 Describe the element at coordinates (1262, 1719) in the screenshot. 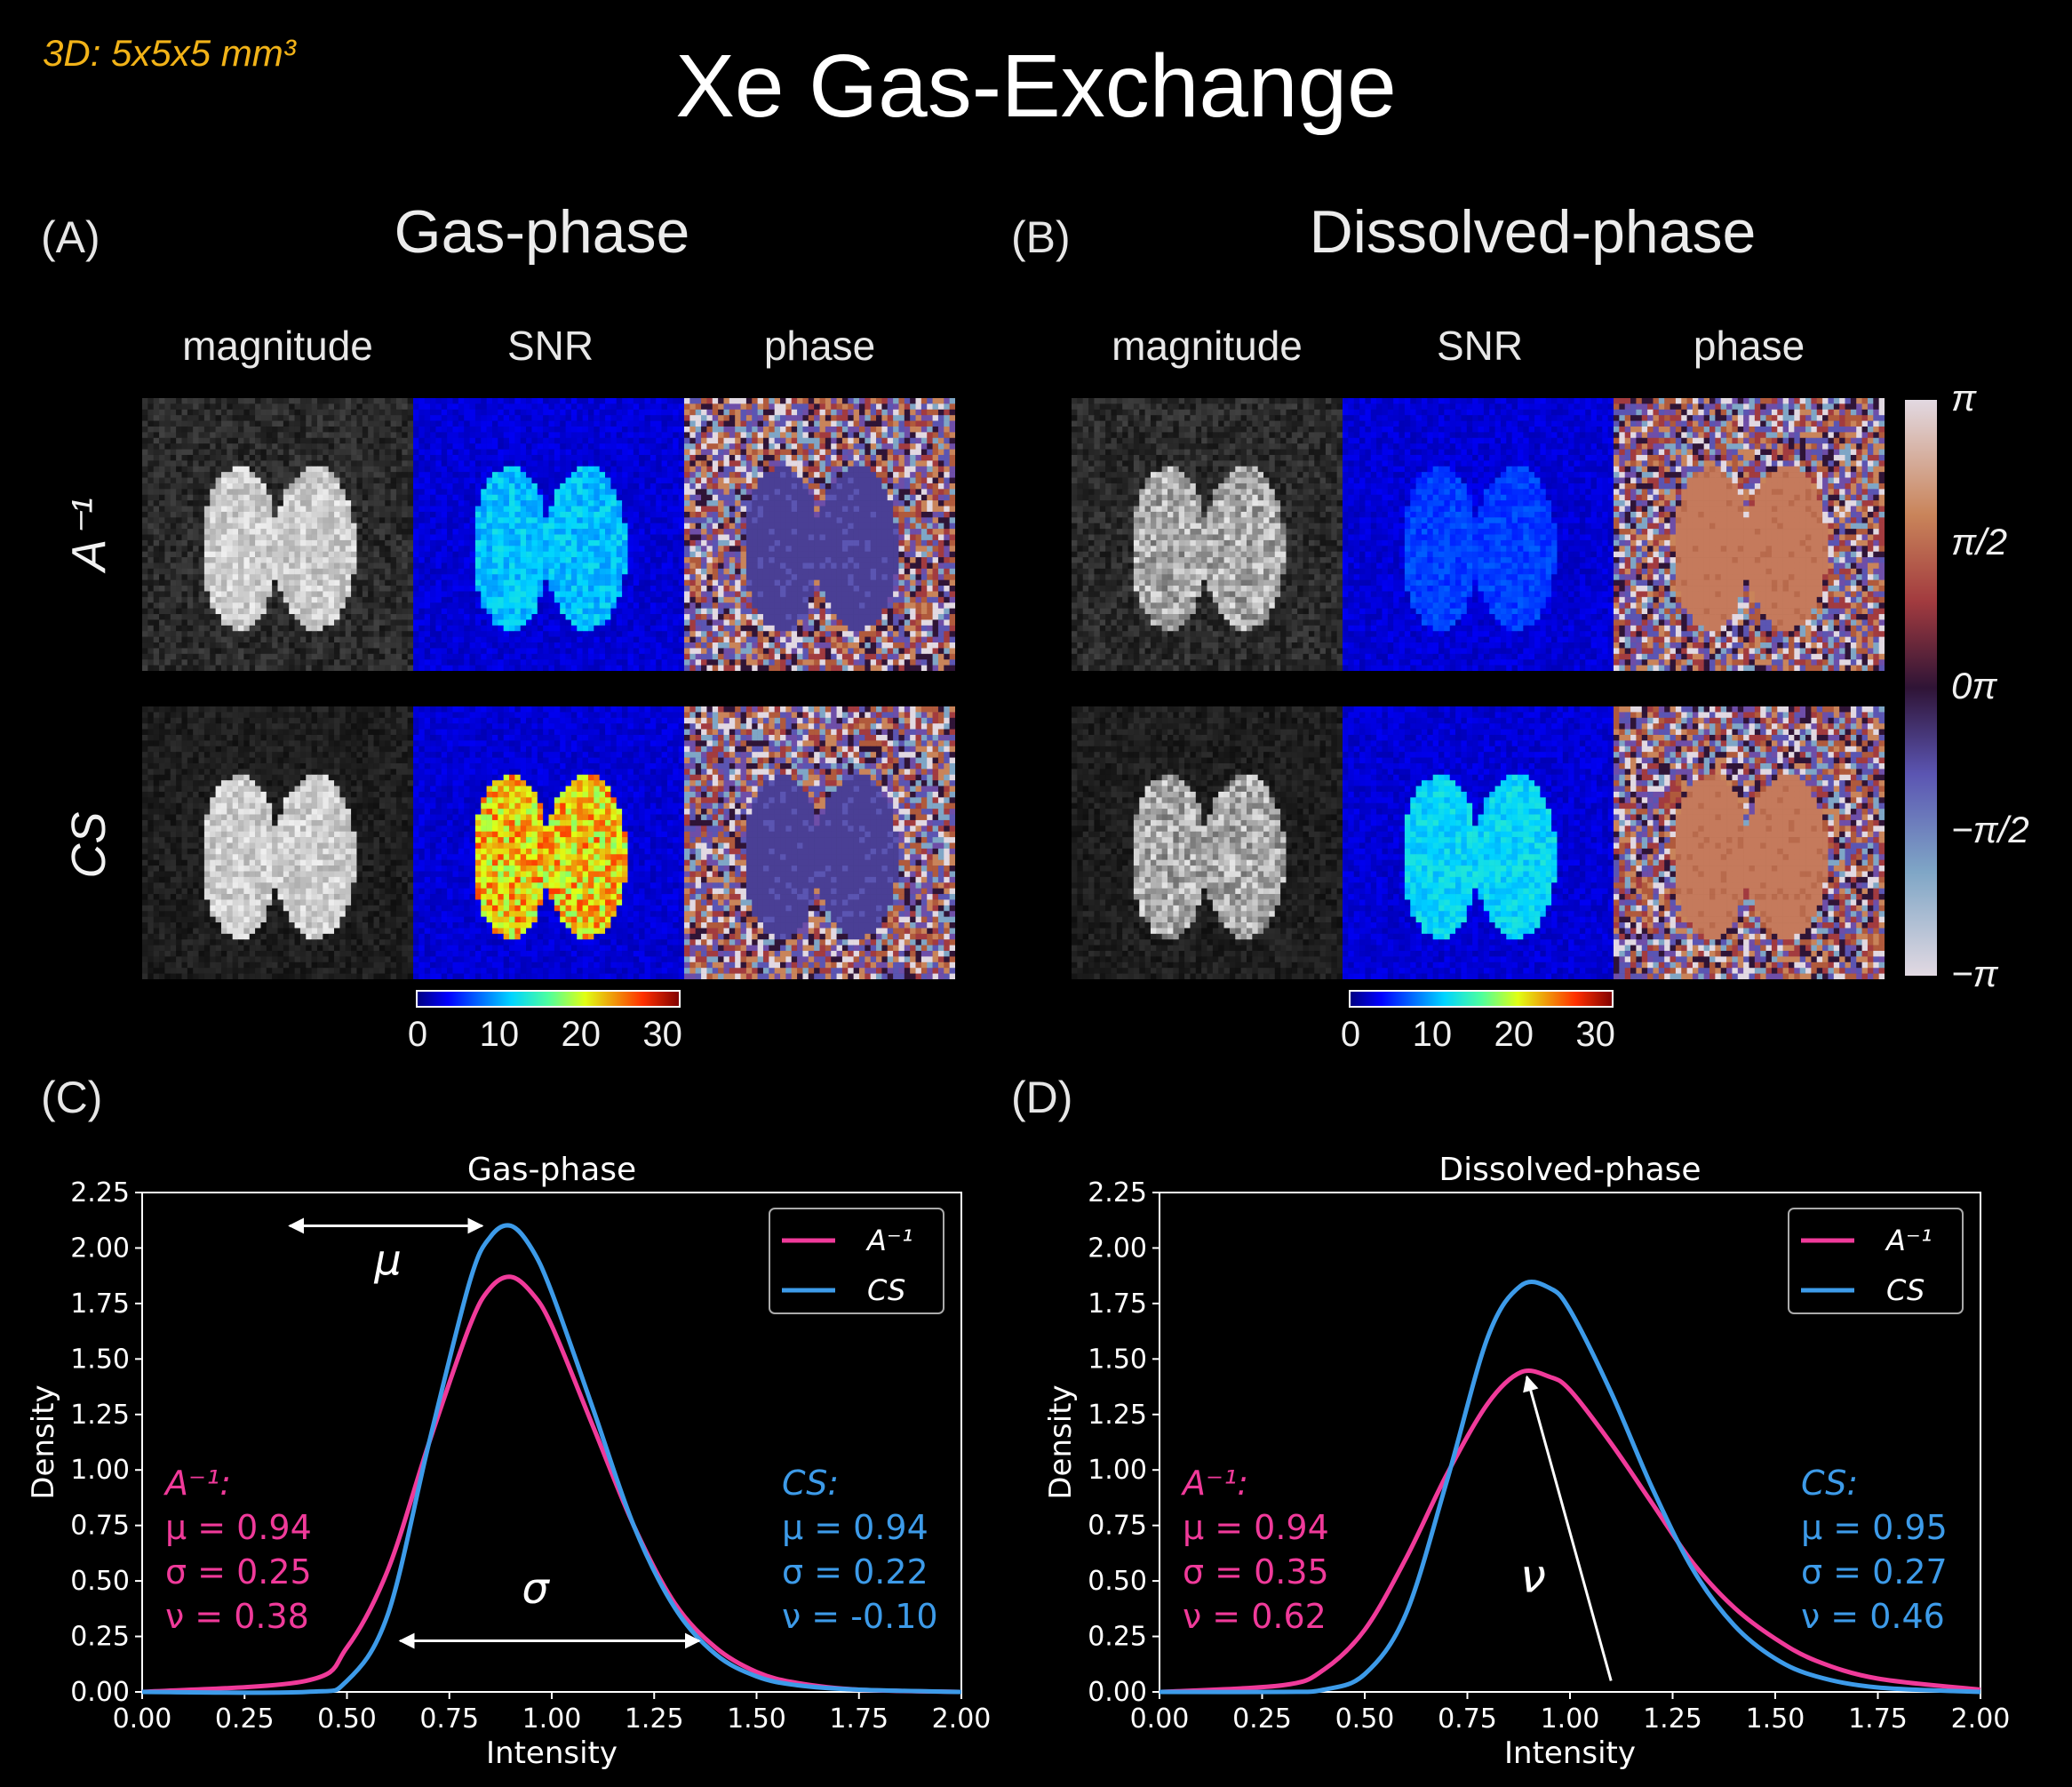

I see `x-tick-label: 0.25` at that location.